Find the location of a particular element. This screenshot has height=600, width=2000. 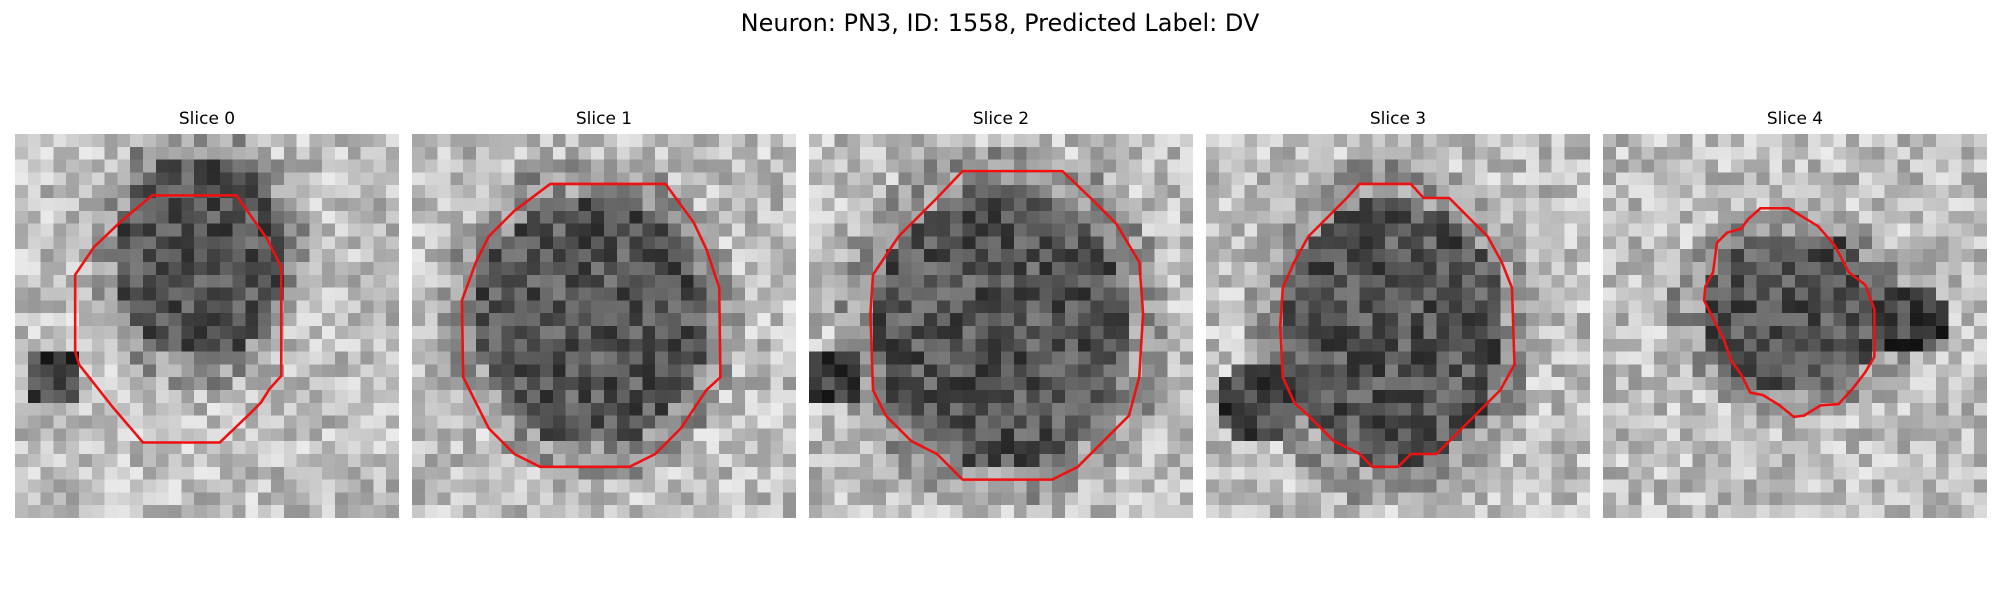

slice-0-pixels is located at coordinates (207, 326).